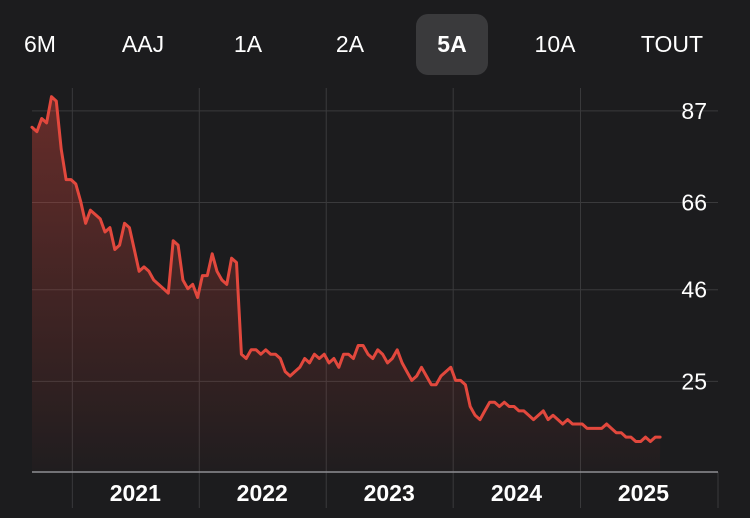 The image size is (750, 518). Describe the element at coordinates (350, 44) in the screenshot. I see `tab-2y: 2A` at that location.